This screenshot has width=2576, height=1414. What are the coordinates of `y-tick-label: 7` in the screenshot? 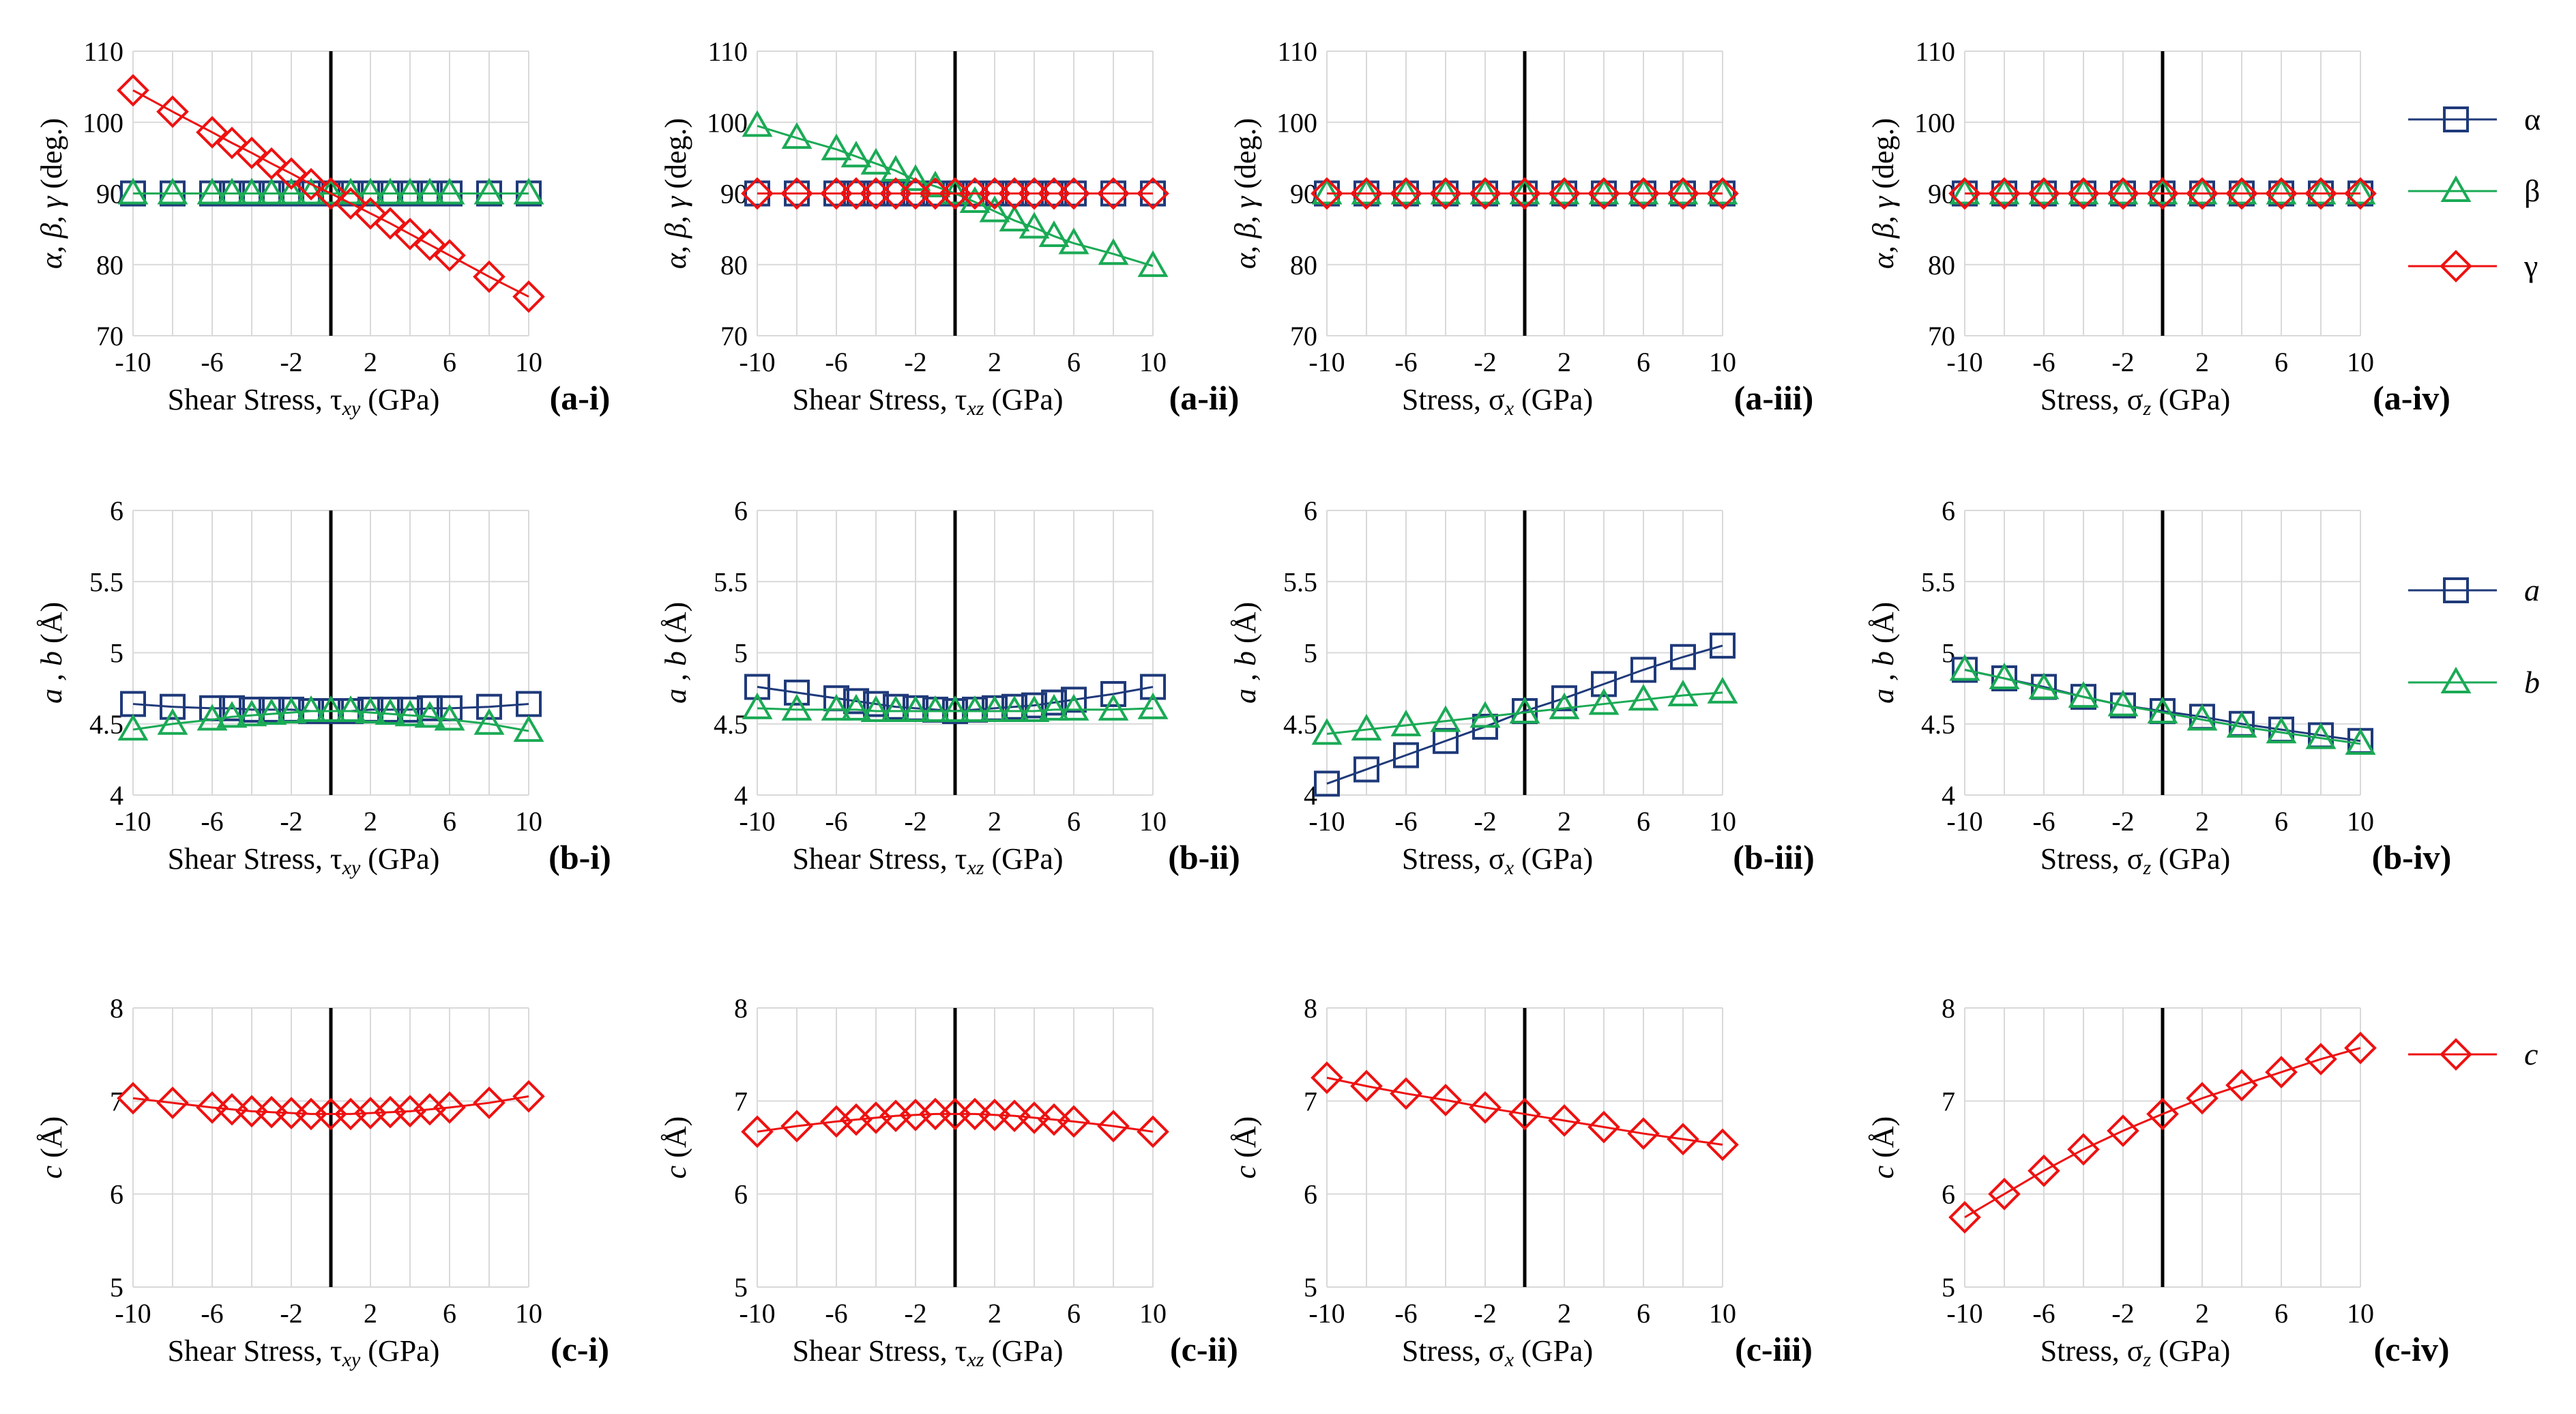 It's located at (741, 1101).